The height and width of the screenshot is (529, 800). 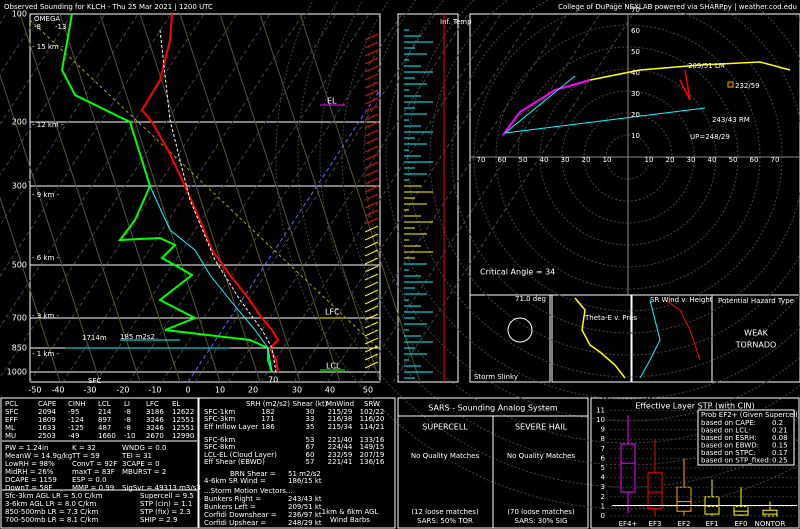 I want to click on label: SFC-6km, so click(x=219, y=440).